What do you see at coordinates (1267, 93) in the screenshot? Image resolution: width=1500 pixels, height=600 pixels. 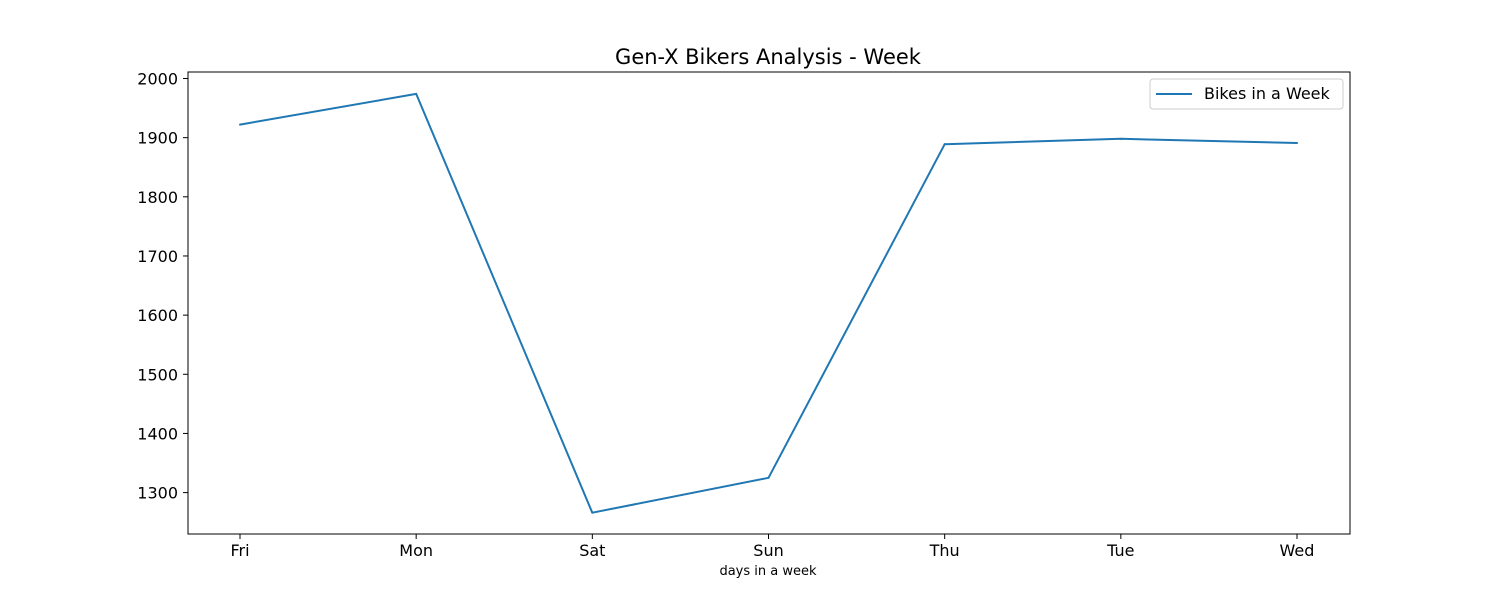 I see `legend-label: Bikes in a Week` at bounding box center [1267, 93].